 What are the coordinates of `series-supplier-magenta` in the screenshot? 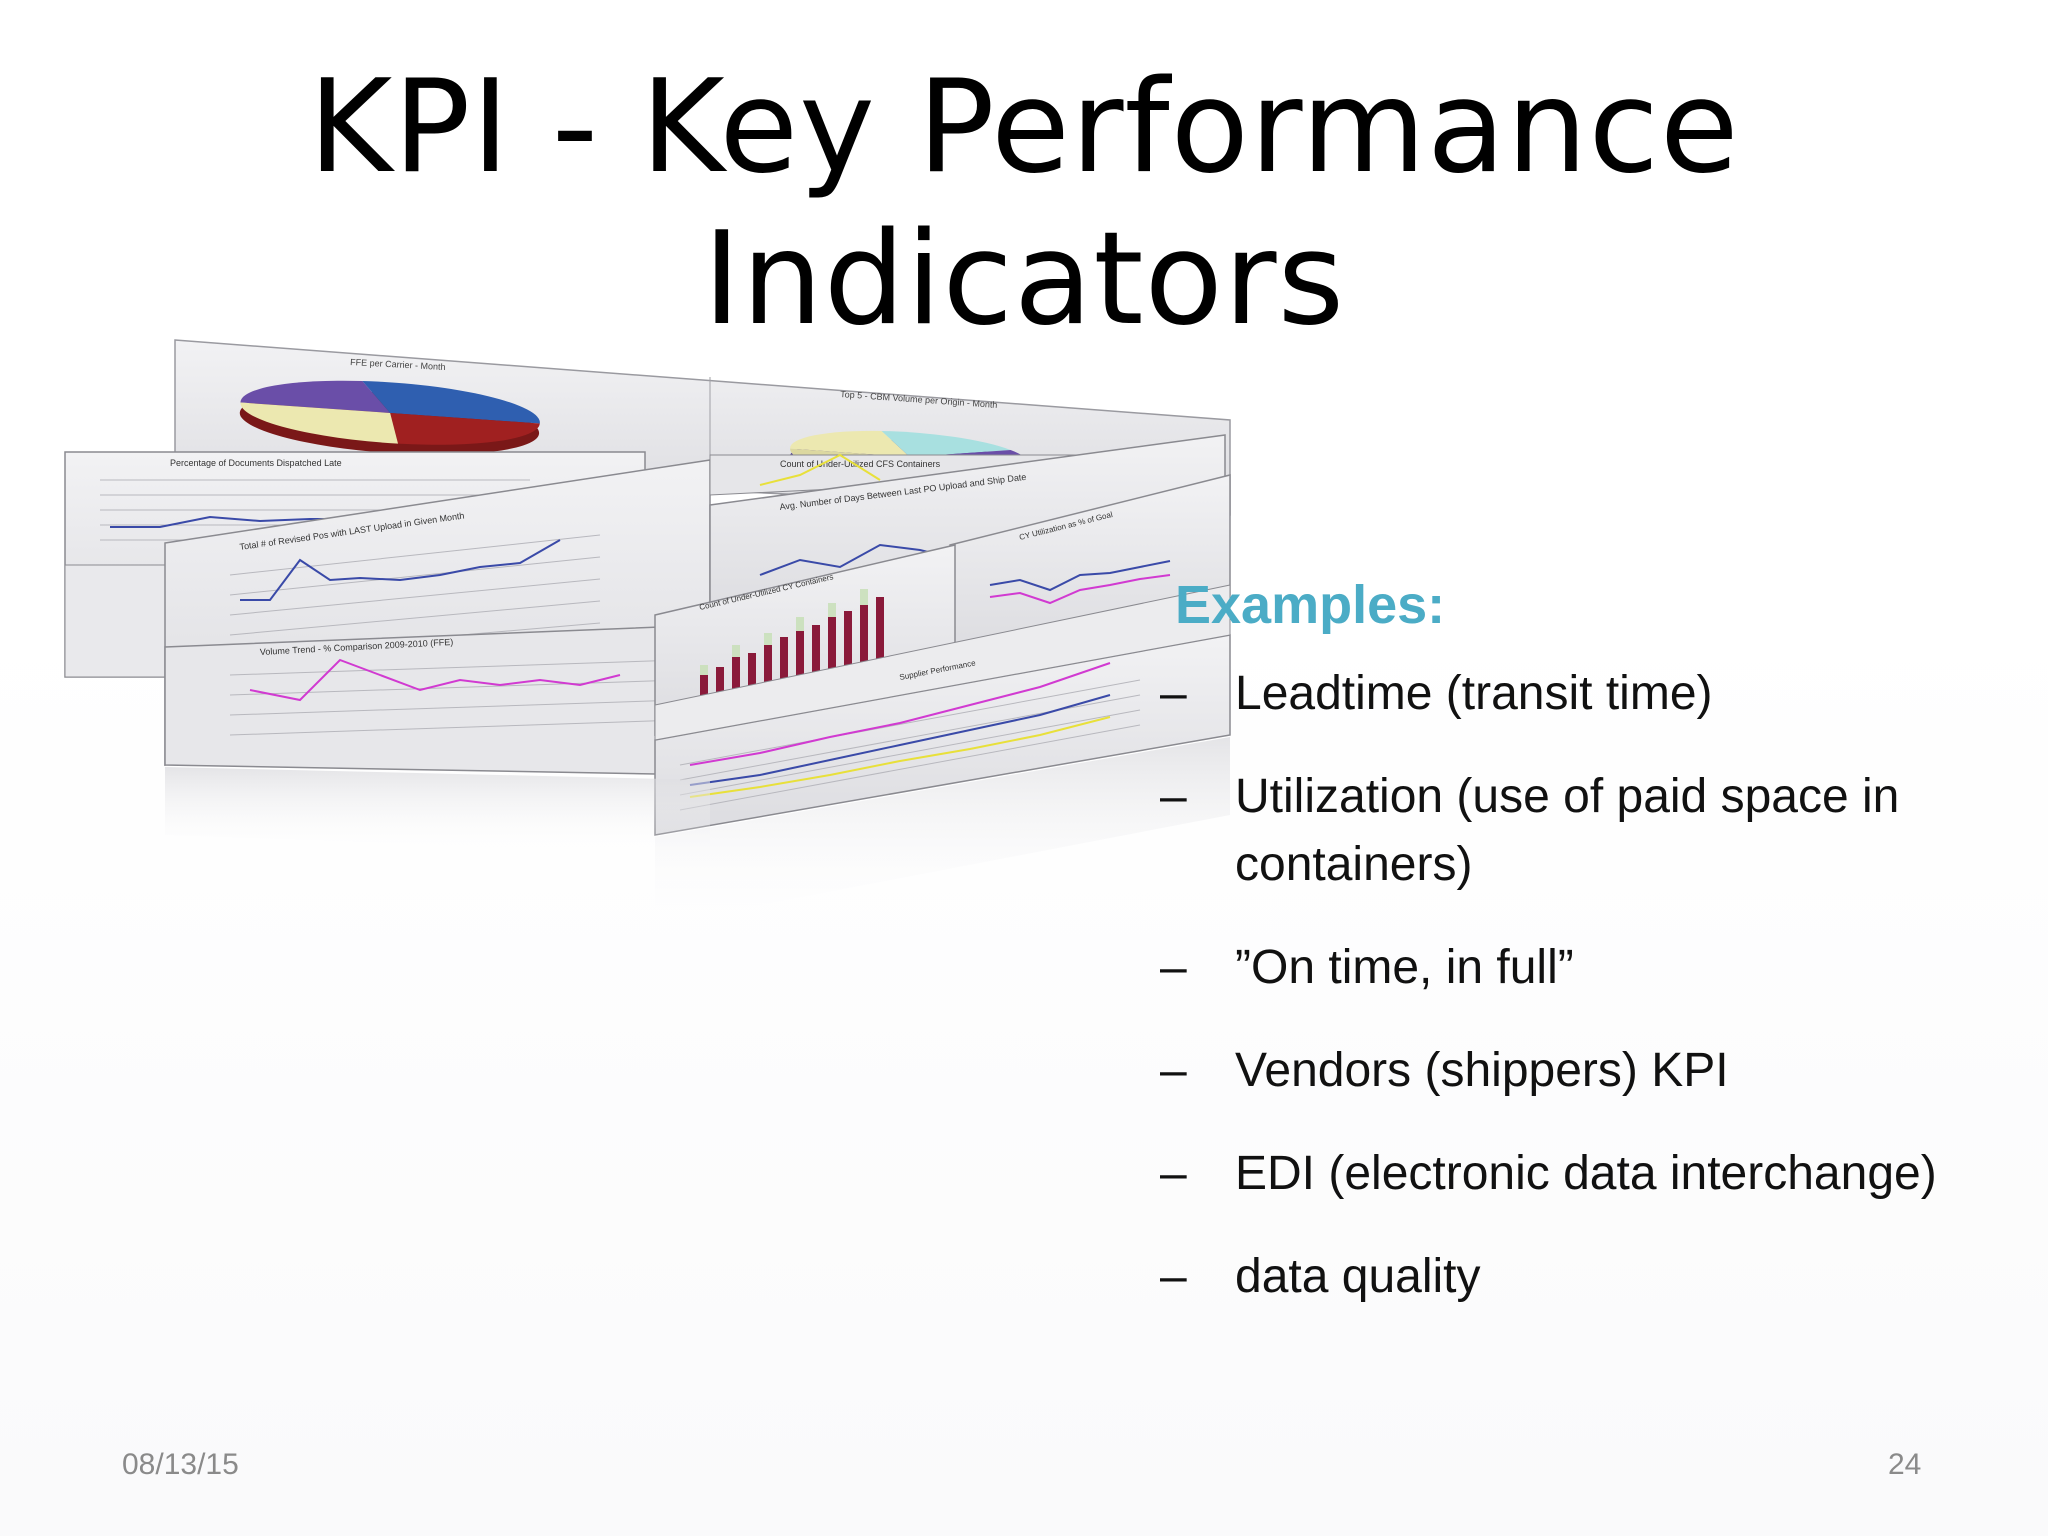 It's located at (900, 714).